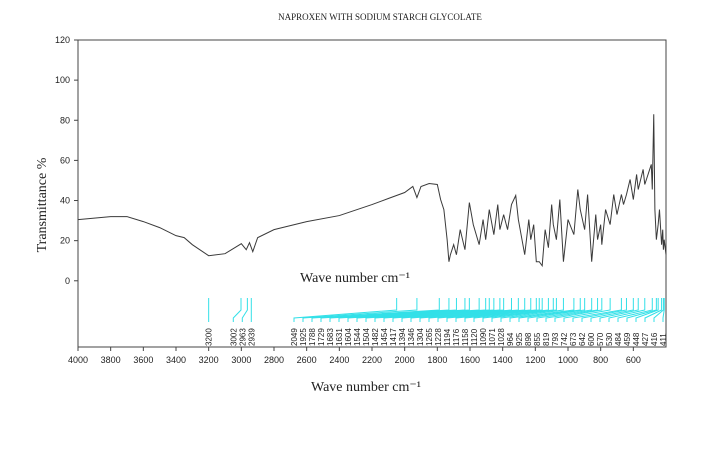 Image resolution: width=708 pixels, height=451 pixels. I want to click on peak-label: 1925, so click(303, 337).